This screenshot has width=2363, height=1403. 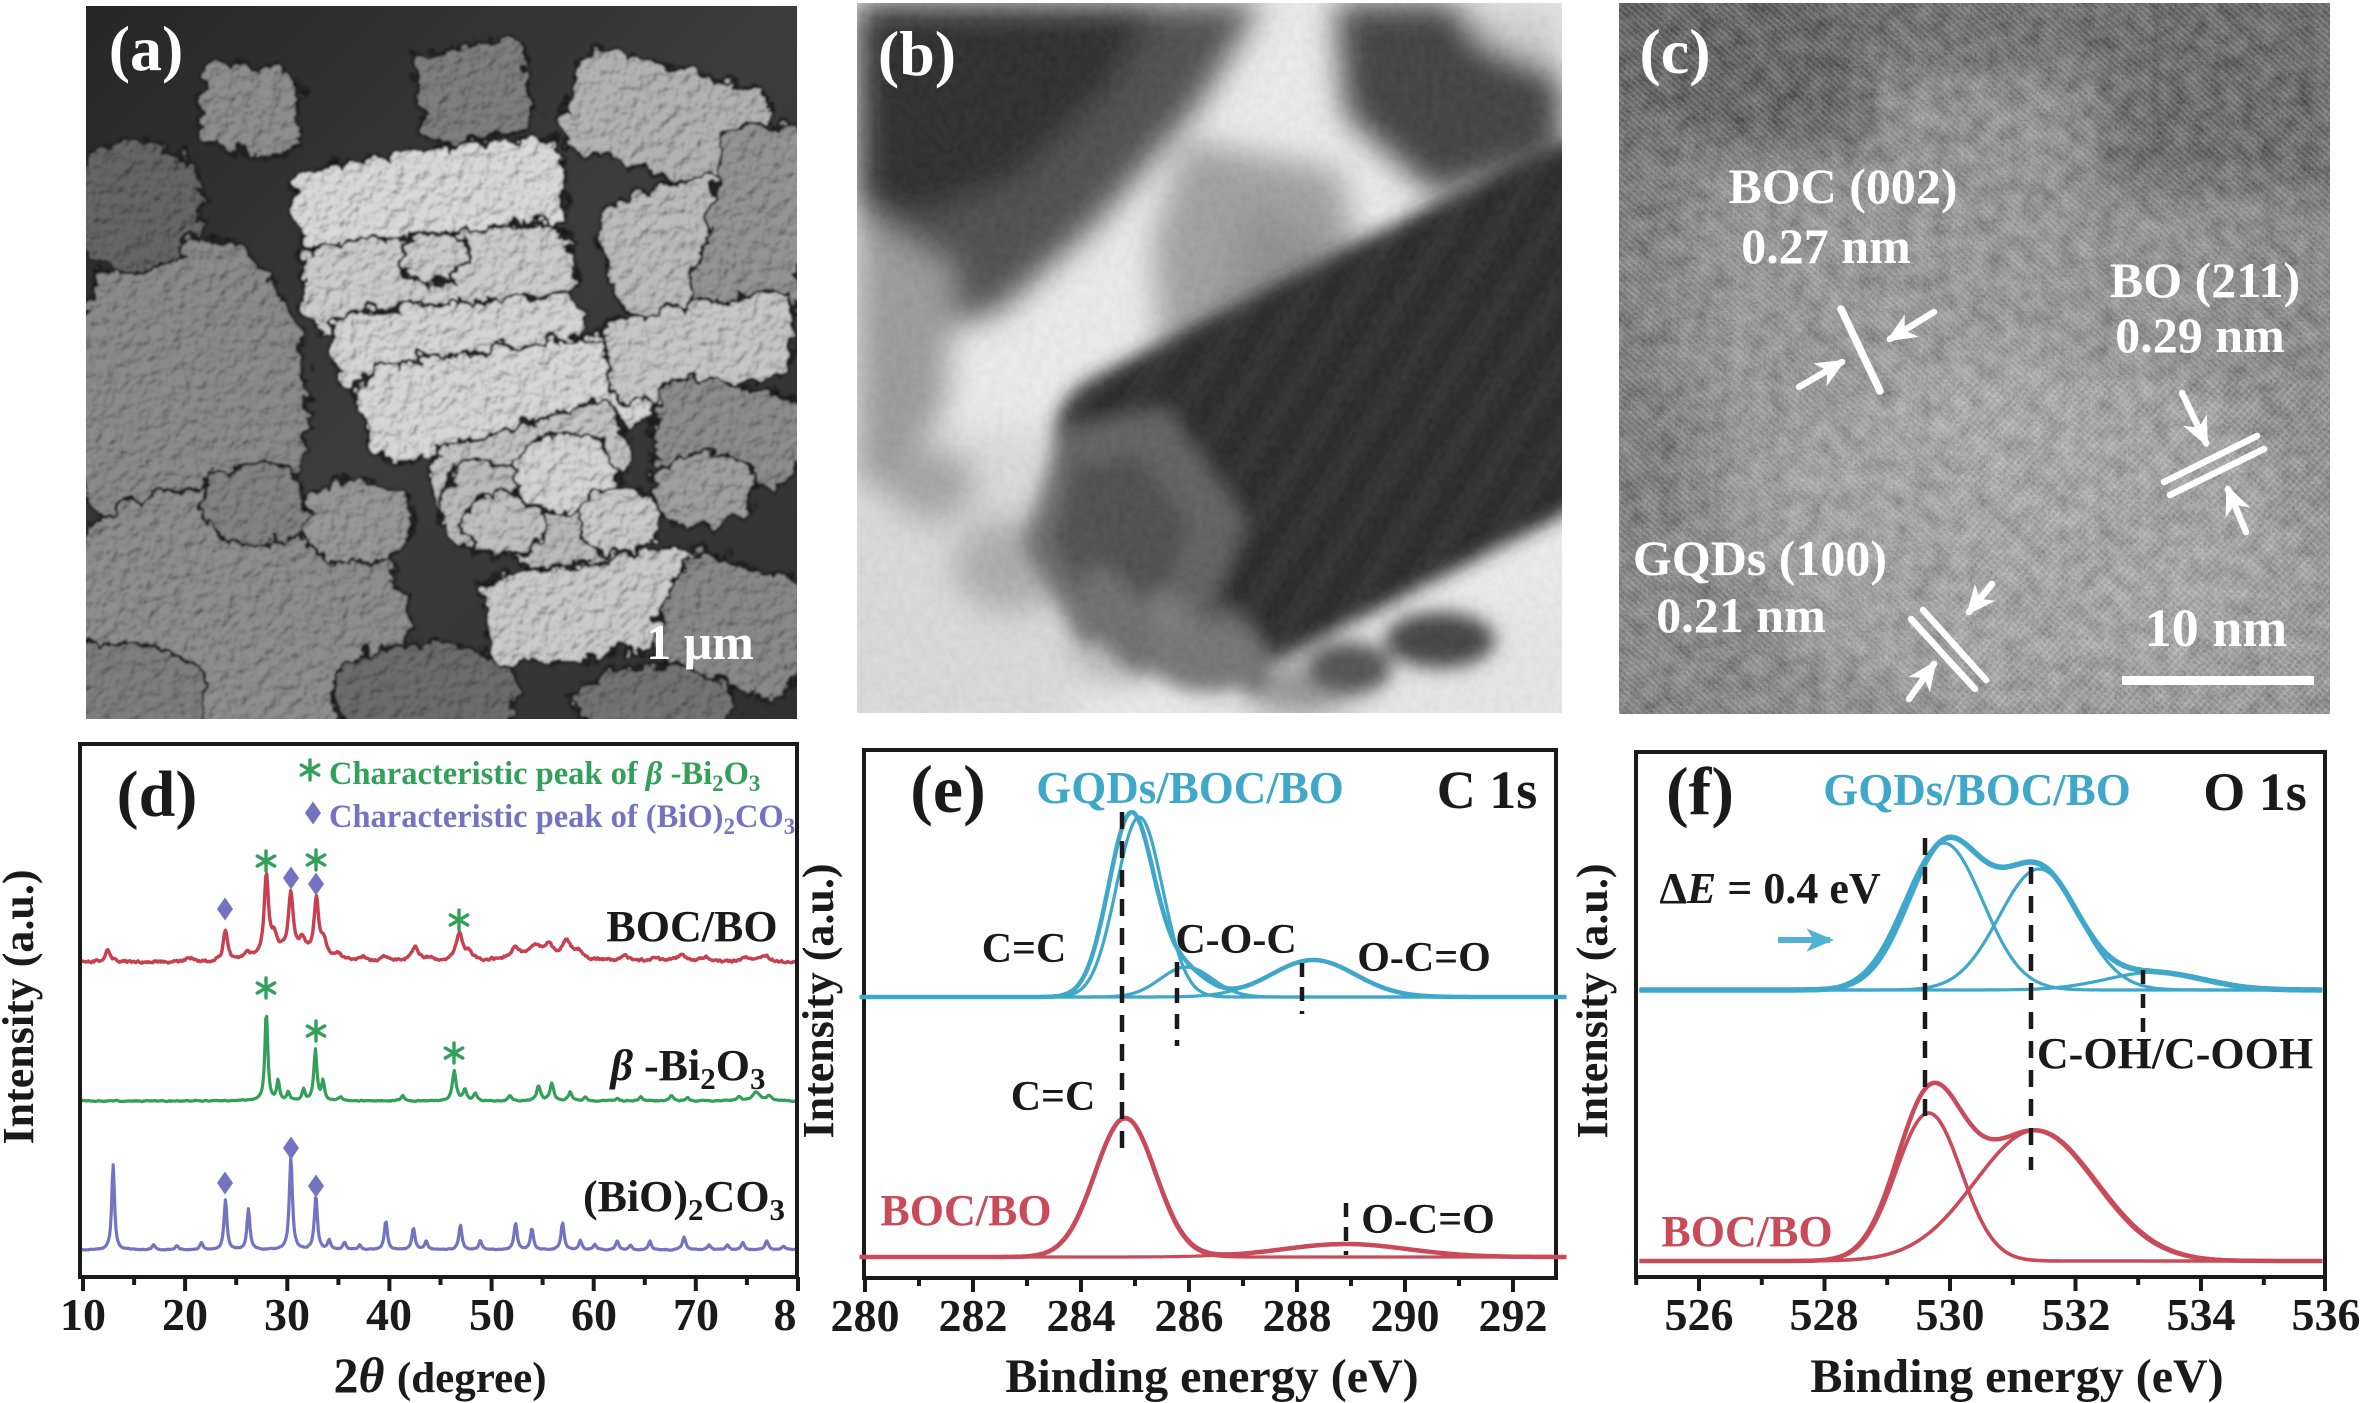 What do you see at coordinates (785, 1314) in the screenshot?
I see `svg-text: 8` at bounding box center [785, 1314].